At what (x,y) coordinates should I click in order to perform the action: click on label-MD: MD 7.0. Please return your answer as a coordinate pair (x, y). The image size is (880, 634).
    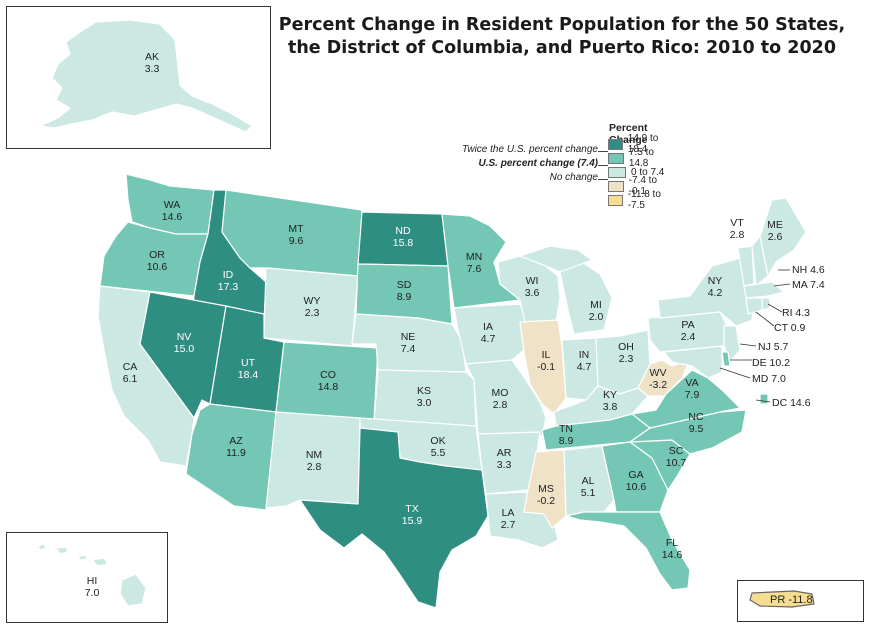
    Looking at the image, I should click on (769, 379).